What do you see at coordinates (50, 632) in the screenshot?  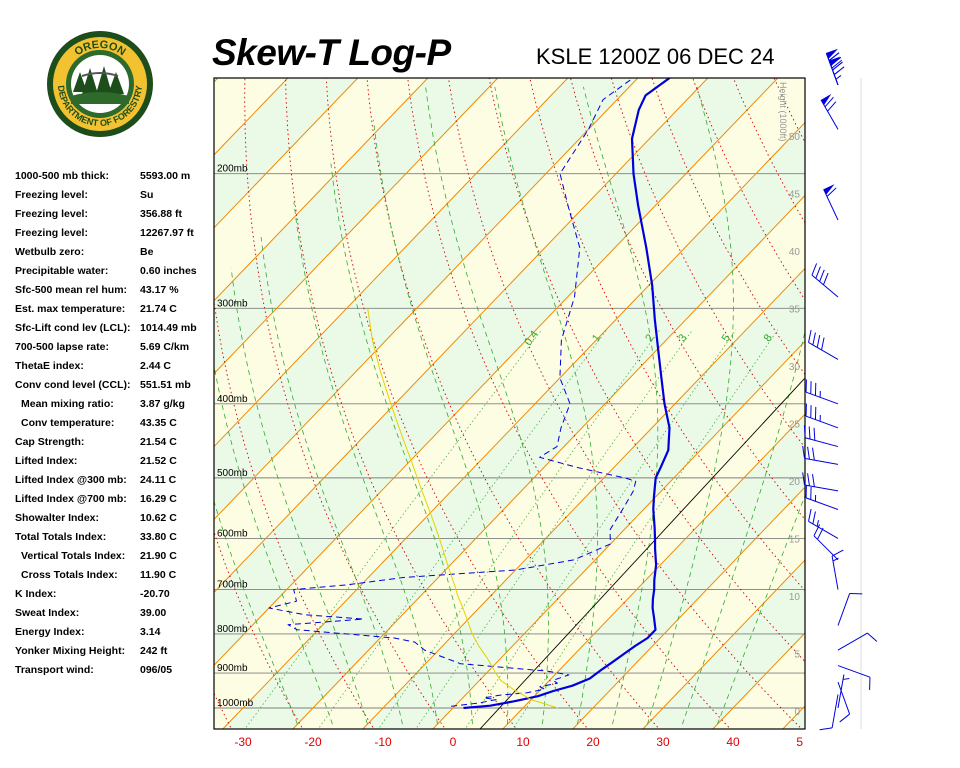 I see `index-label: Energy Index:` at bounding box center [50, 632].